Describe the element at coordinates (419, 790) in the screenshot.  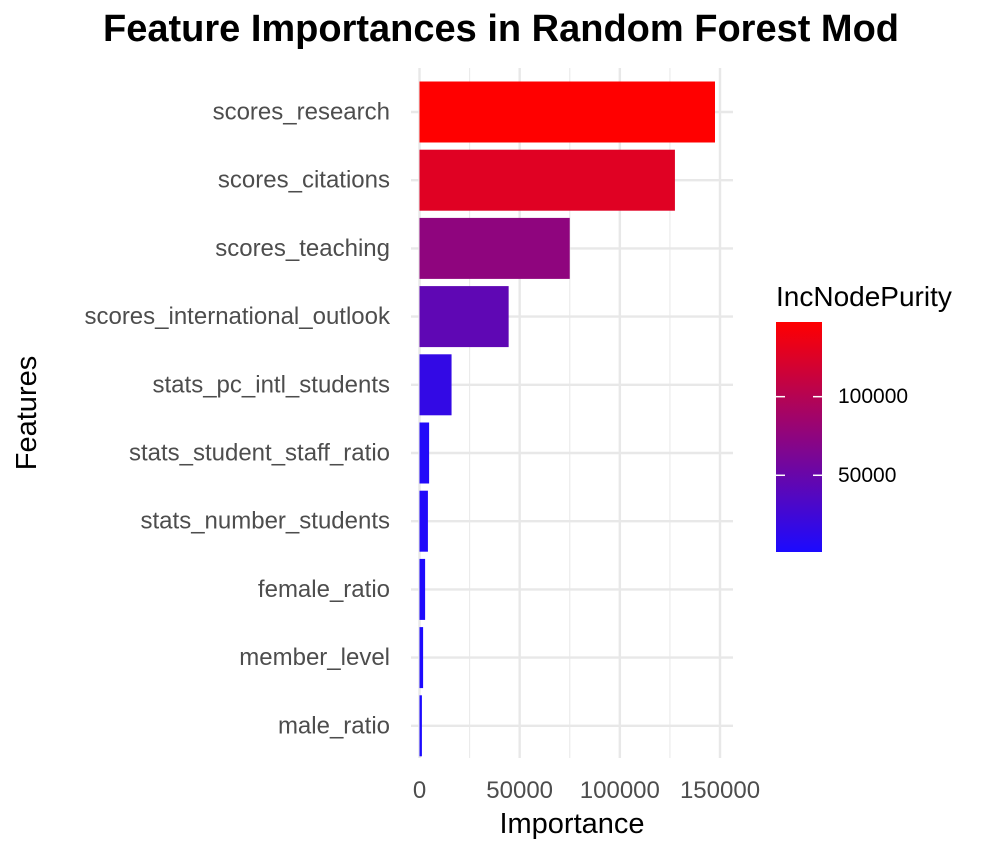
I see `x-tick-label: 0` at that location.